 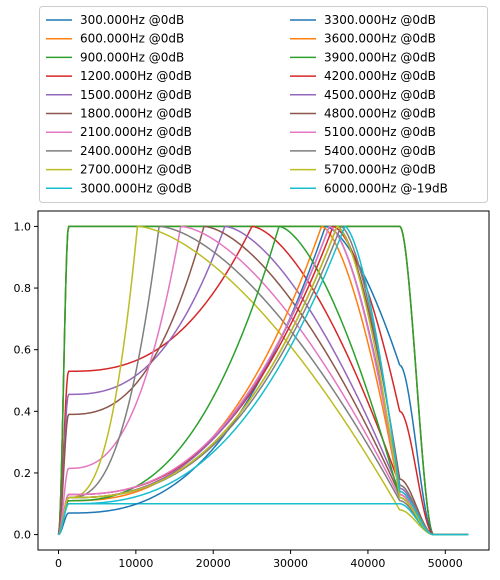 What do you see at coordinates (132, 20) in the screenshot?
I see `legend-label: 300.000Hz @0dB` at bounding box center [132, 20].